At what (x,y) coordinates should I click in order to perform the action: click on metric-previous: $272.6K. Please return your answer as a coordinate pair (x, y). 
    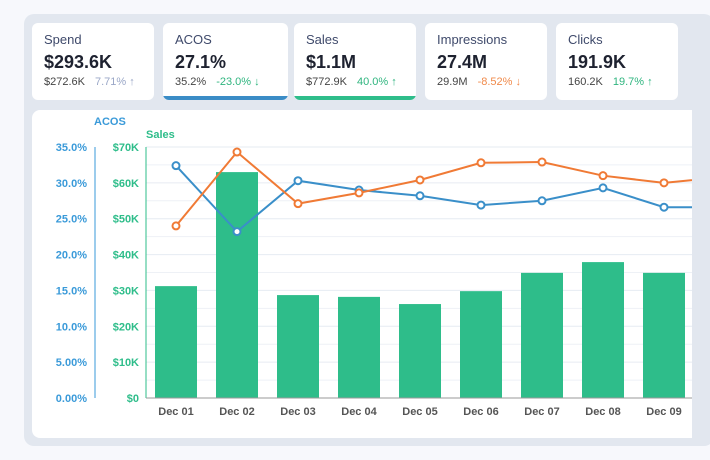
    Looking at the image, I should click on (64, 82).